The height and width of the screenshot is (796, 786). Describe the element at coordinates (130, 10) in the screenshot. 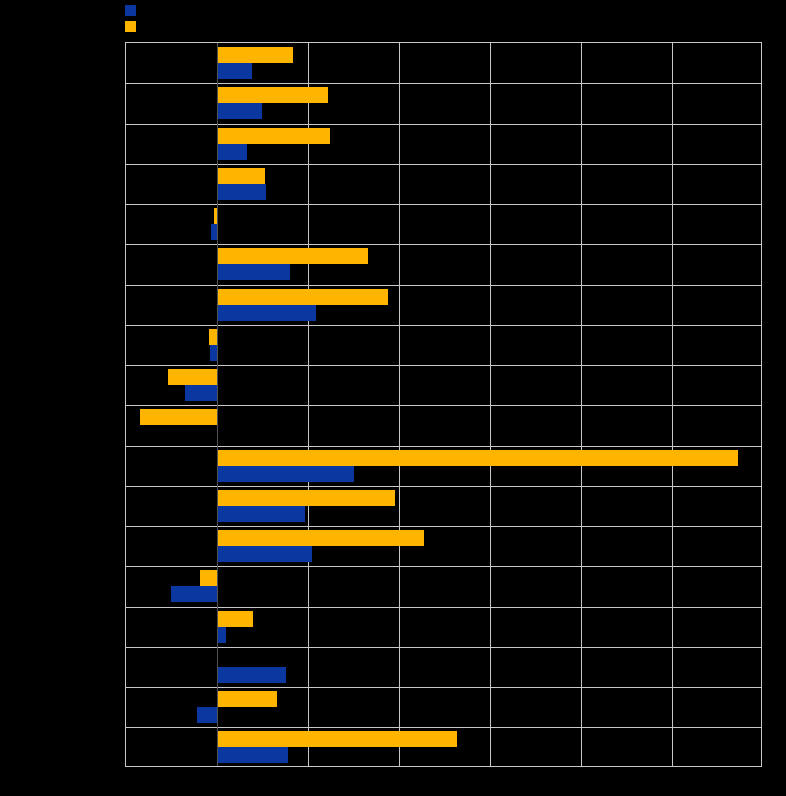

I see `legend-swatch-blue` at that location.